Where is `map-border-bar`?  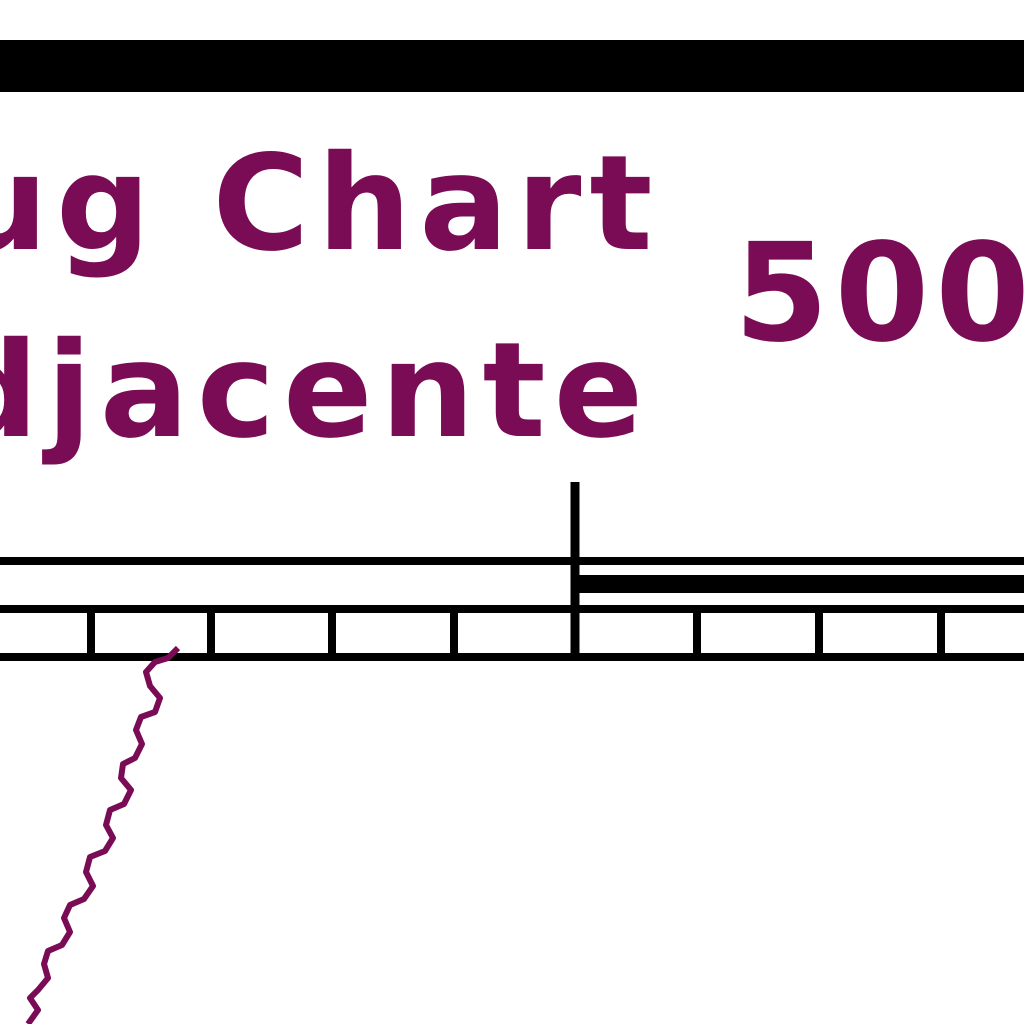
map-border-bar is located at coordinates (512, 66).